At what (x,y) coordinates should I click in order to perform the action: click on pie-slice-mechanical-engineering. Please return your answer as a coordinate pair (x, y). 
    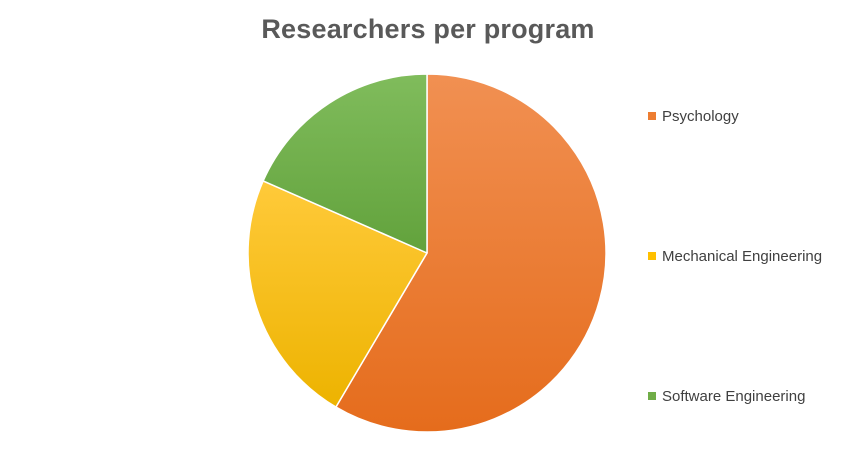
    Looking at the image, I should click on (337, 294).